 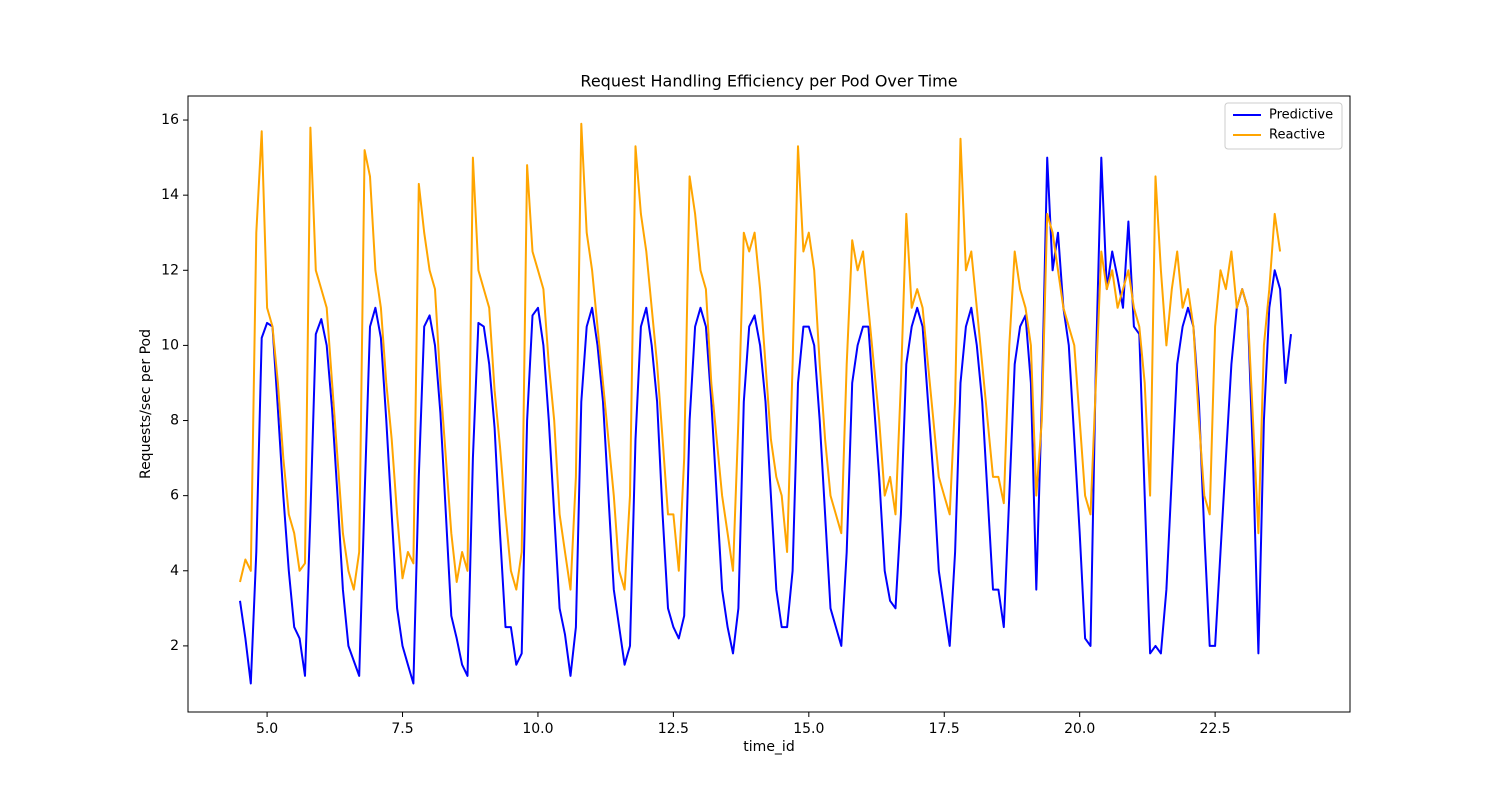 I want to click on legend: Predictive Reactive, so click(x=1283, y=126).